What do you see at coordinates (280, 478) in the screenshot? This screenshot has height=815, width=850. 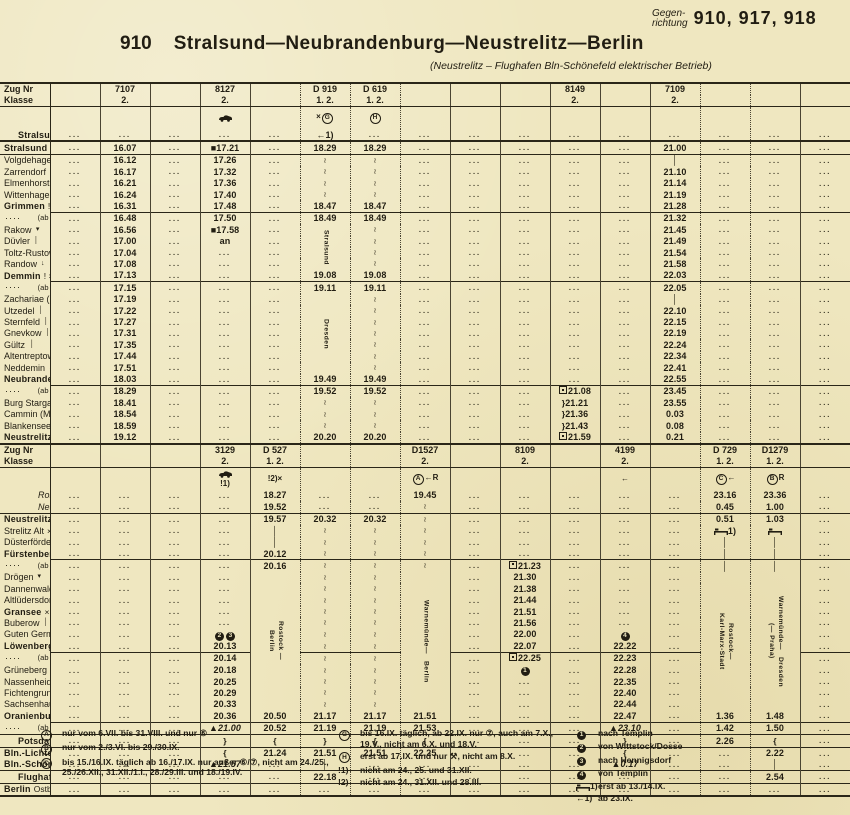 I see `restaurant-icon: ×` at bounding box center [280, 478].